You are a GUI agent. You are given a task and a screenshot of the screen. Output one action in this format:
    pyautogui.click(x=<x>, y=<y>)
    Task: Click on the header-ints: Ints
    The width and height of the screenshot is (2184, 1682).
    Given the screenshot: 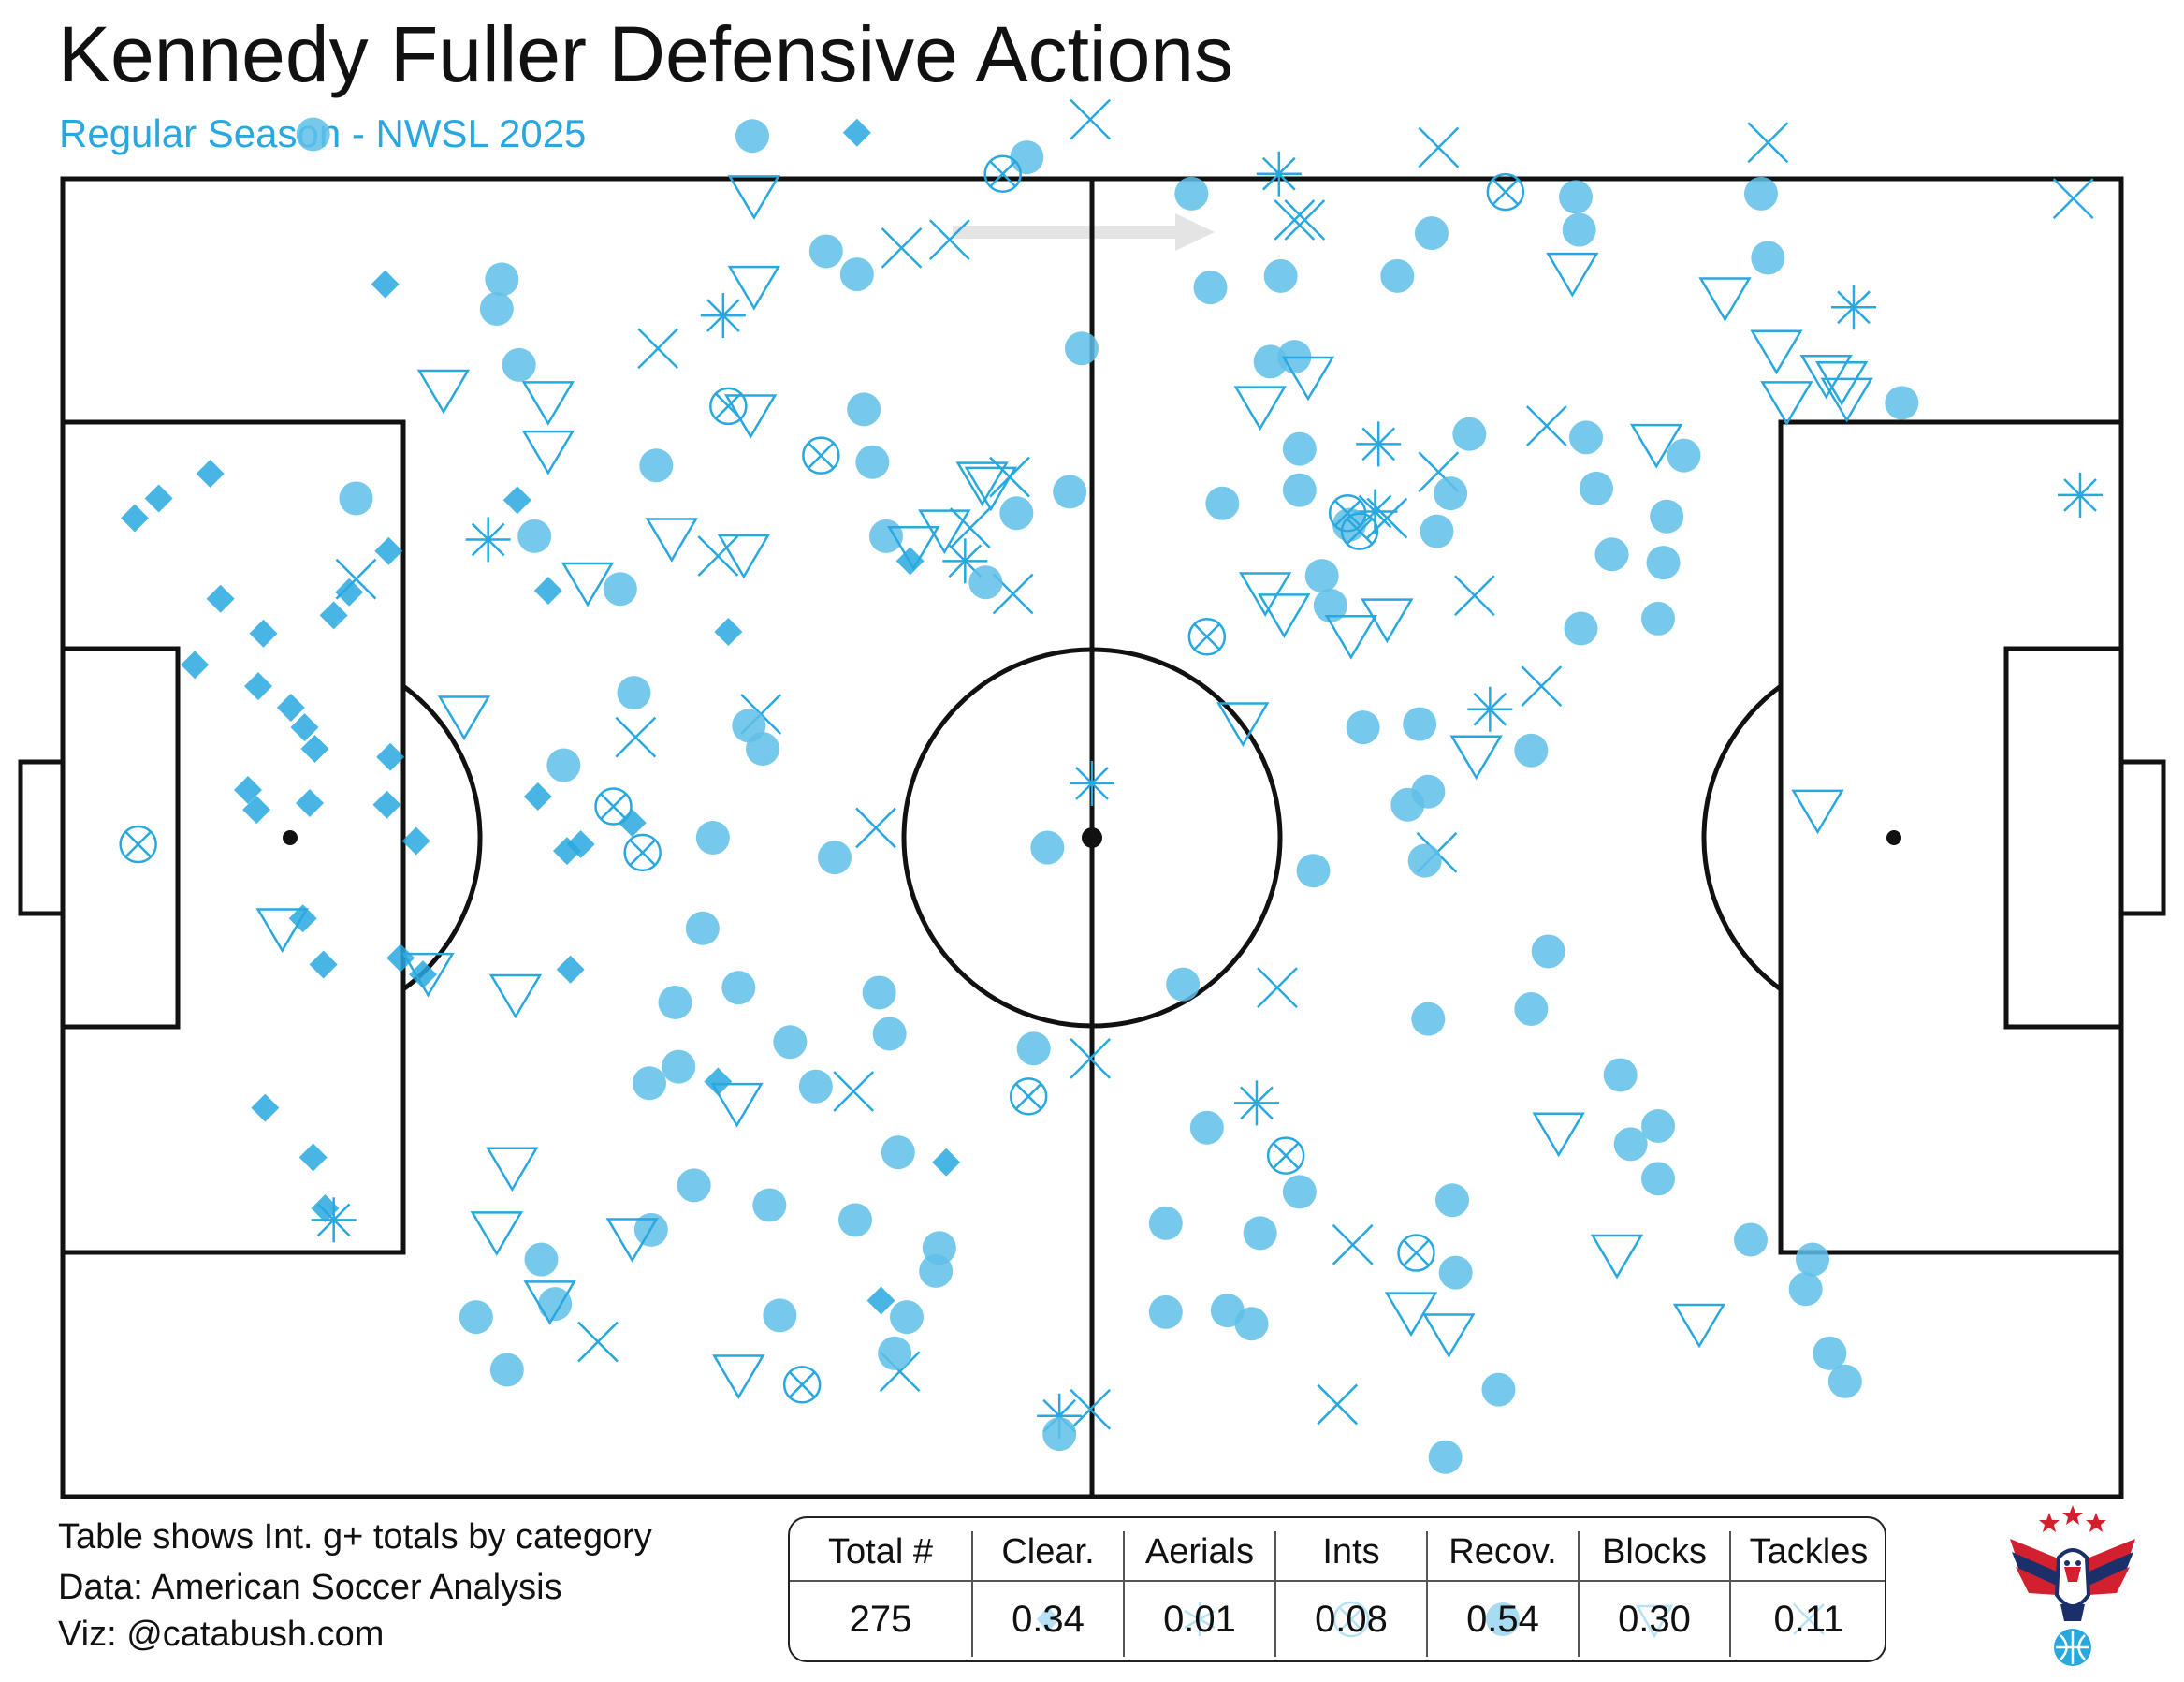 What is the action you would take?
    pyautogui.click(x=1351, y=1552)
    